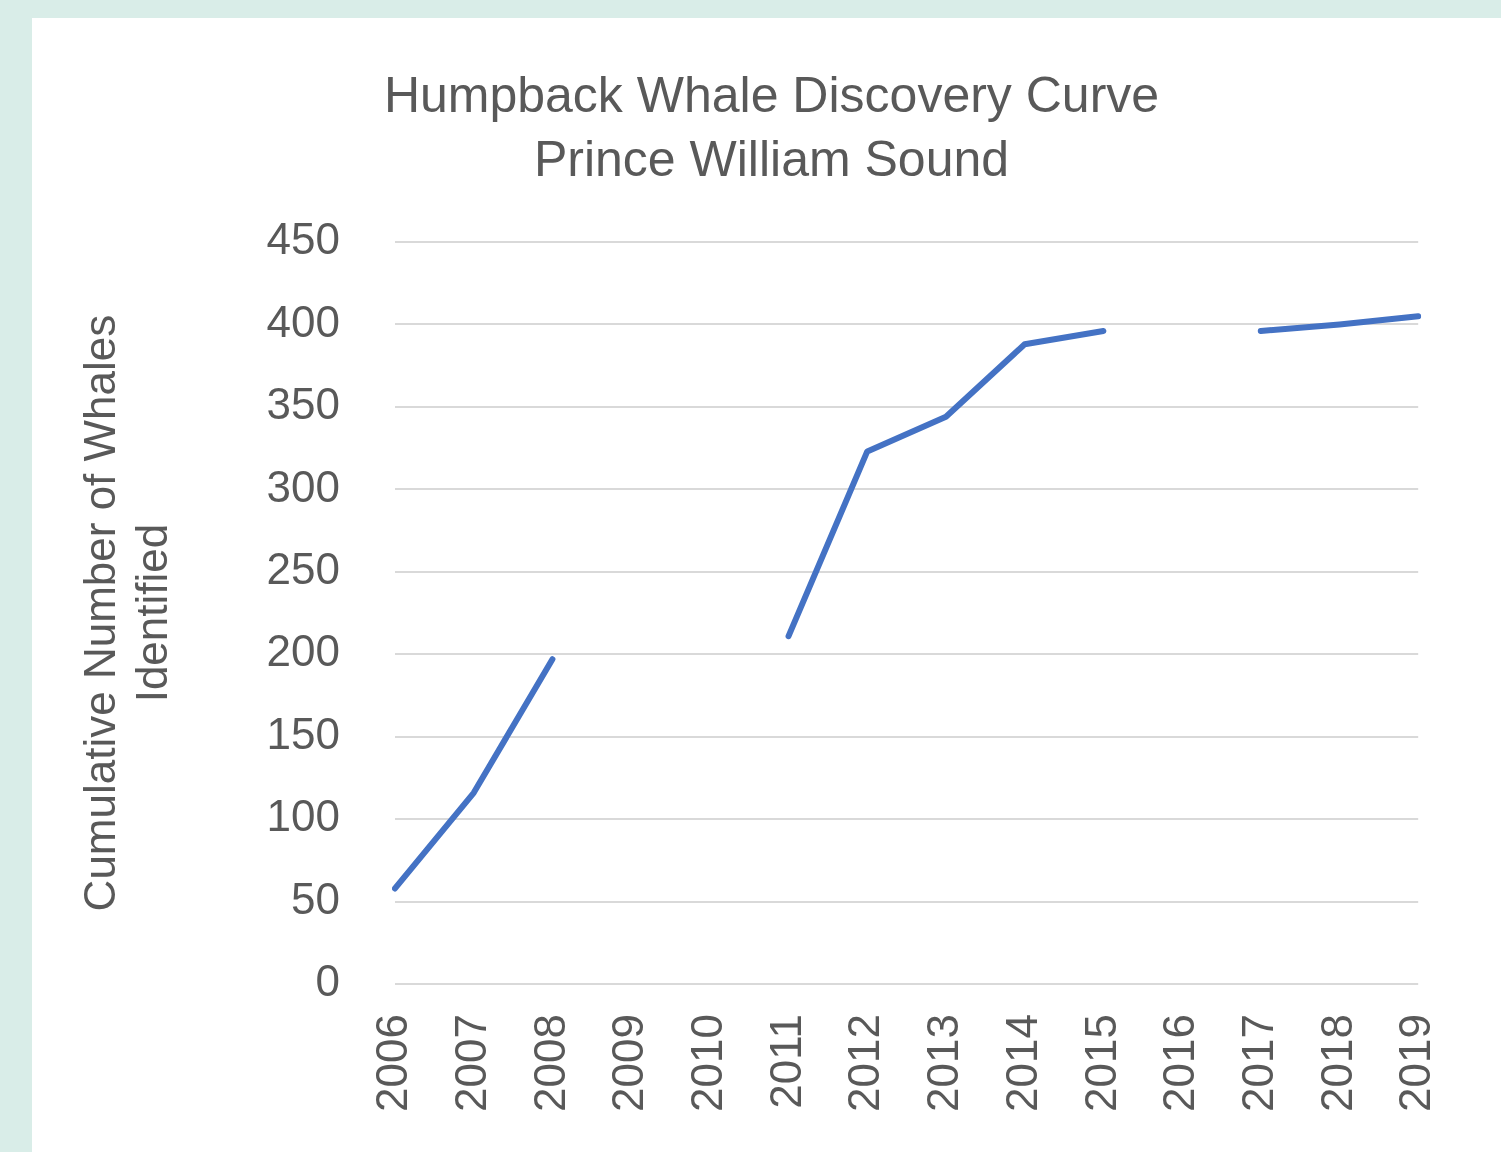  Describe the element at coordinates (1336, 1063) in the screenshot. I see `x-tick-label: 2018` at that location.